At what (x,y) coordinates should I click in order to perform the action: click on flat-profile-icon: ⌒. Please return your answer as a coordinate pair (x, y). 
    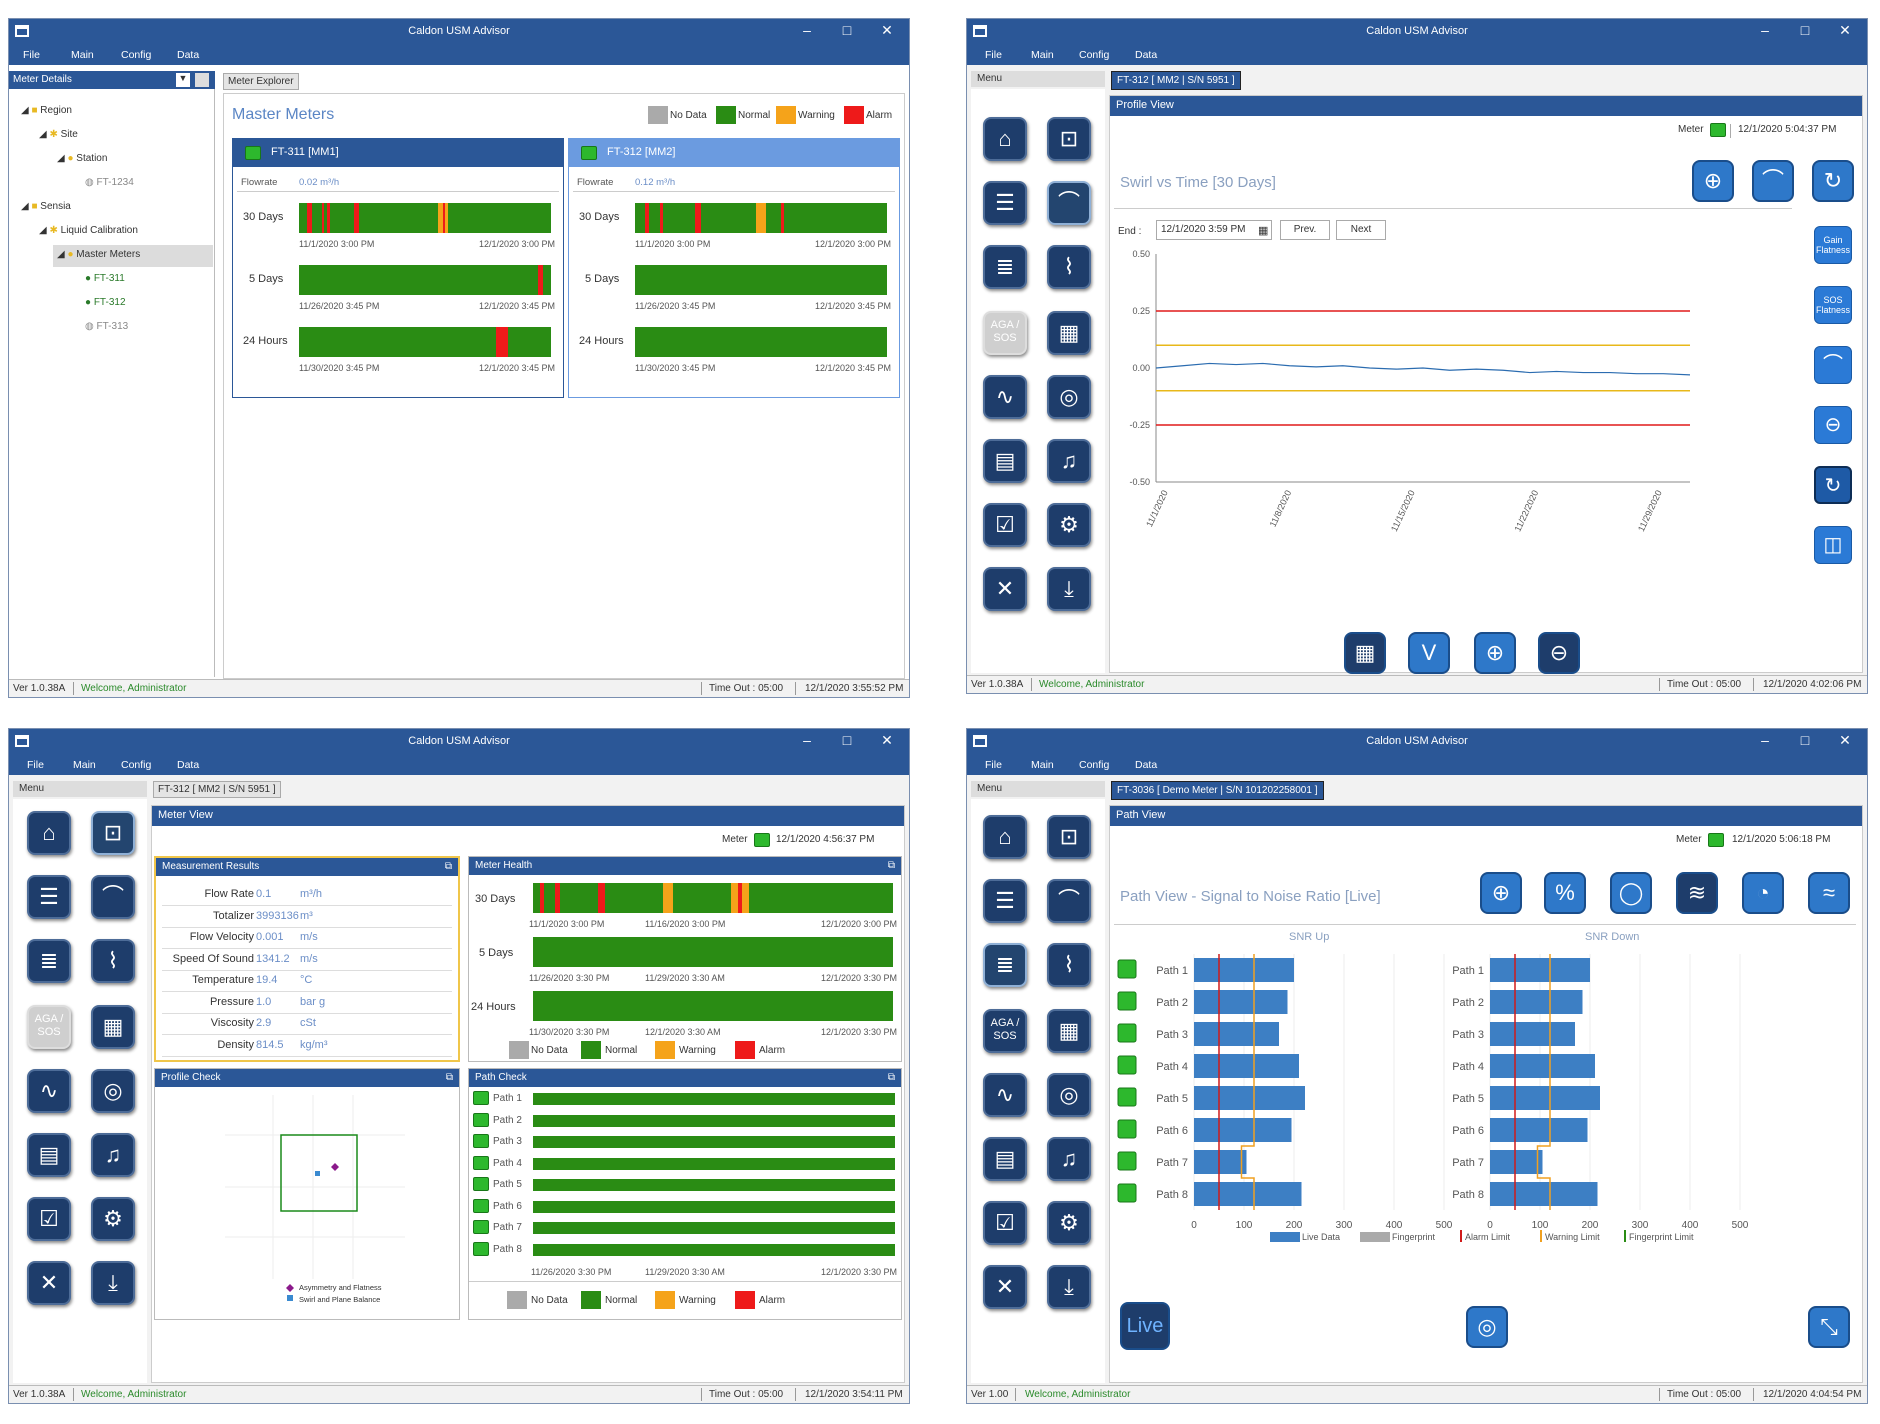
    Looking at the image, I should click on (1833, 365).